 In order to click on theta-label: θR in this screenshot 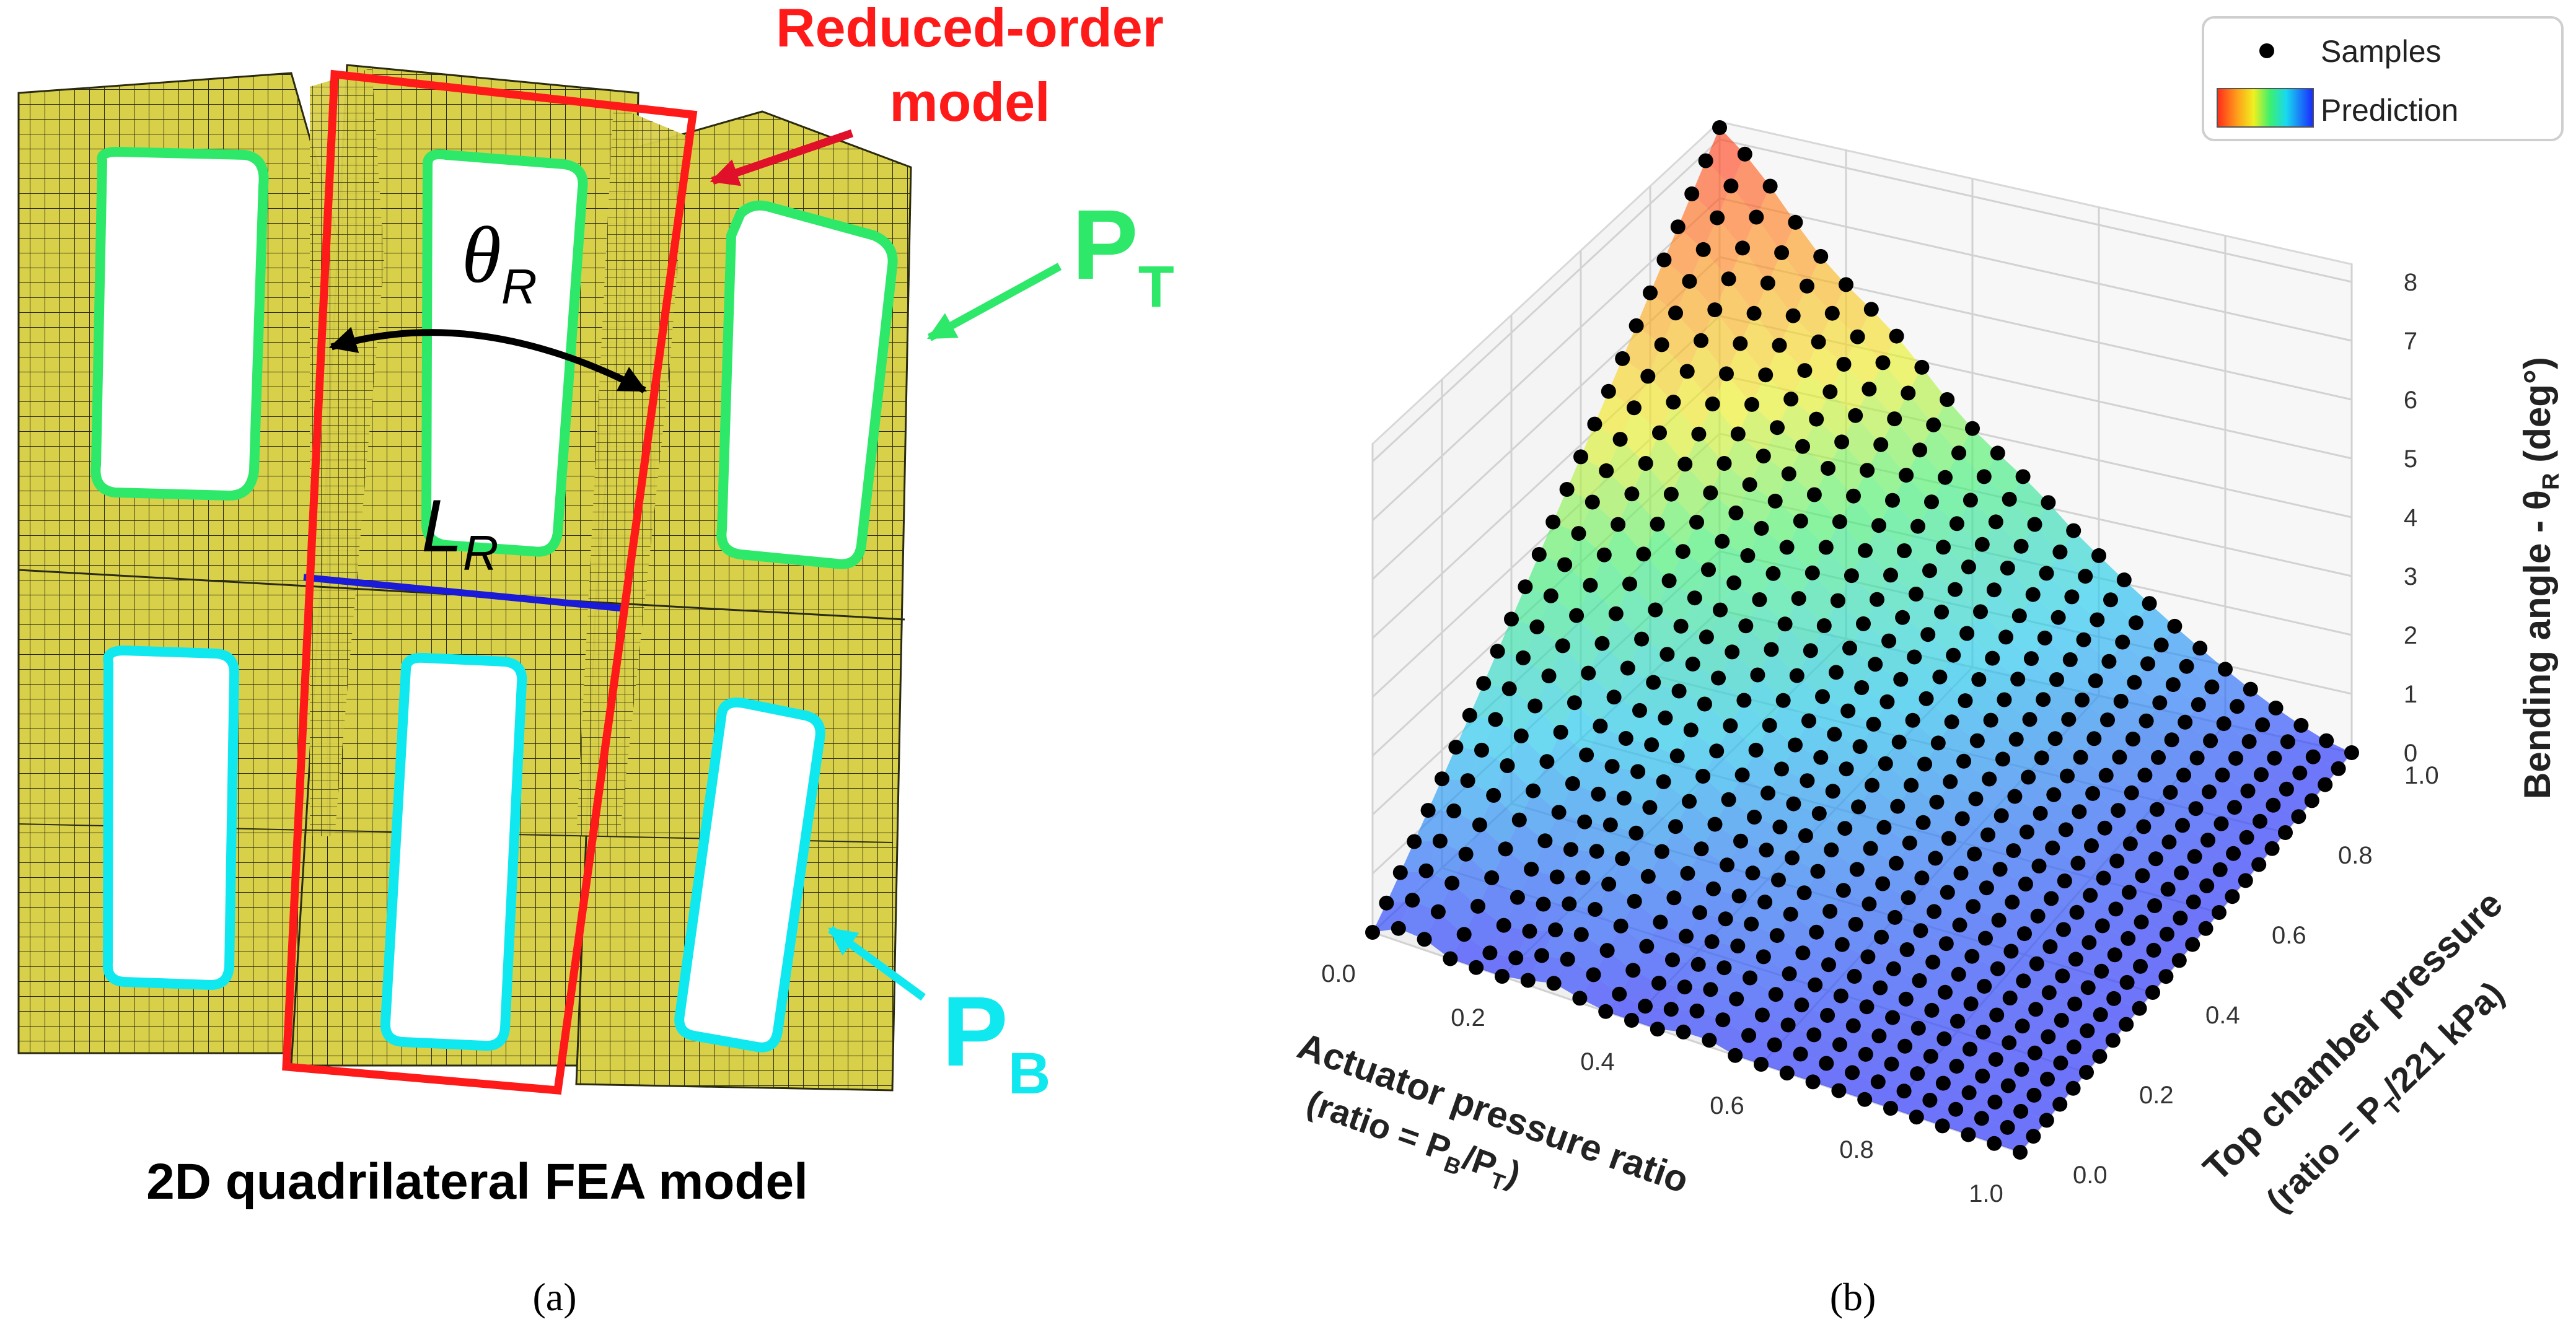, I will do `click(500, 262)`.